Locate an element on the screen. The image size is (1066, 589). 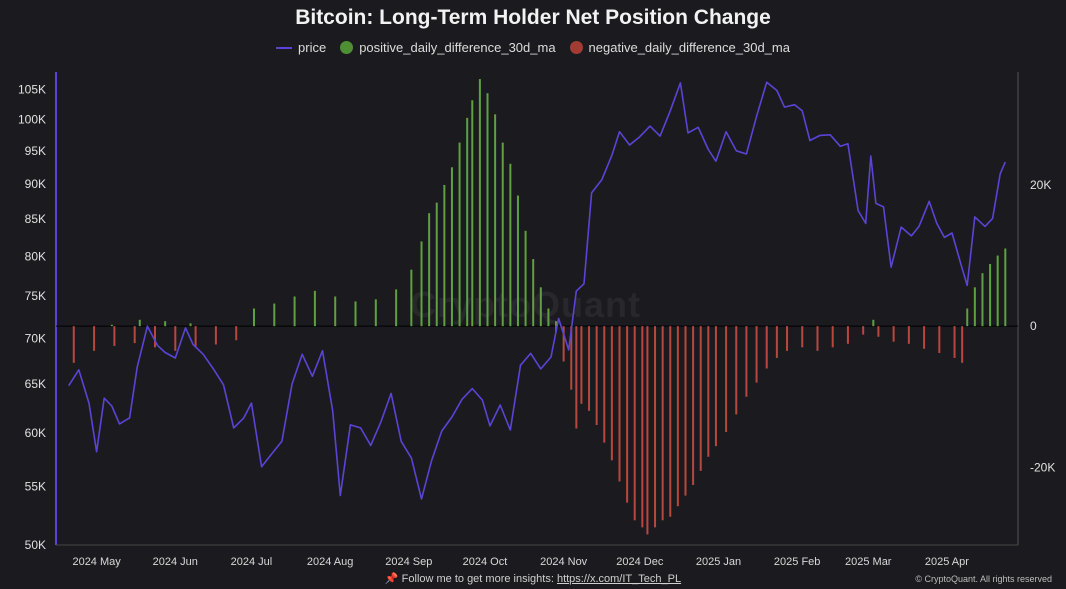
legend-item-negative: negative_daily_difference_30d_ma is located at coordinates (679, 47).